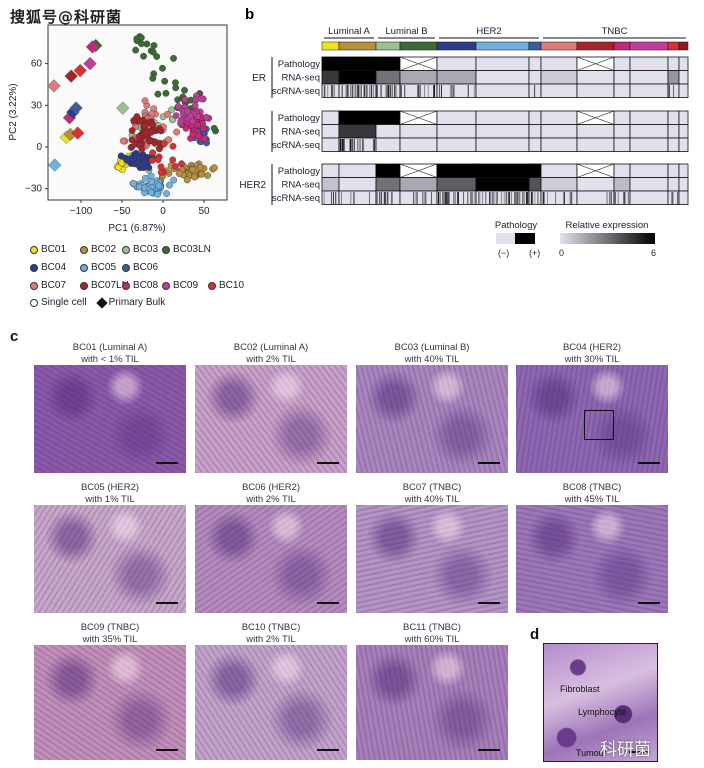 Image resolution: width=704 pixels, height=768 pixels. I want to click on sample-bar-BC05, so click(502, 46).